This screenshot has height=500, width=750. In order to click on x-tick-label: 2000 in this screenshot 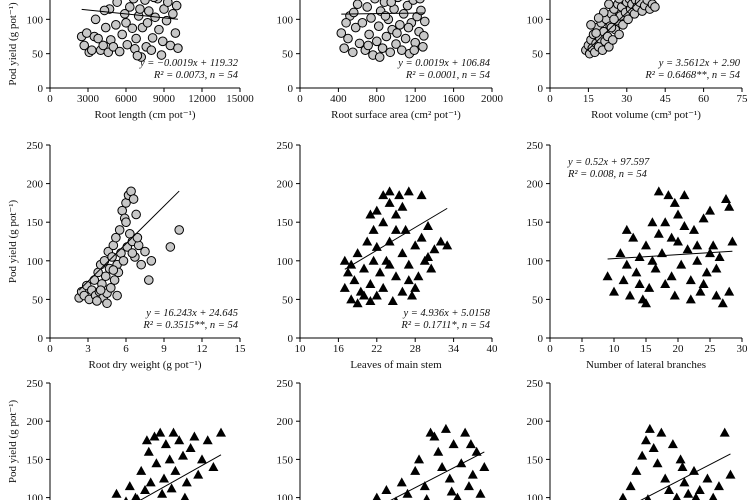, I will do `click(492, 99)`.